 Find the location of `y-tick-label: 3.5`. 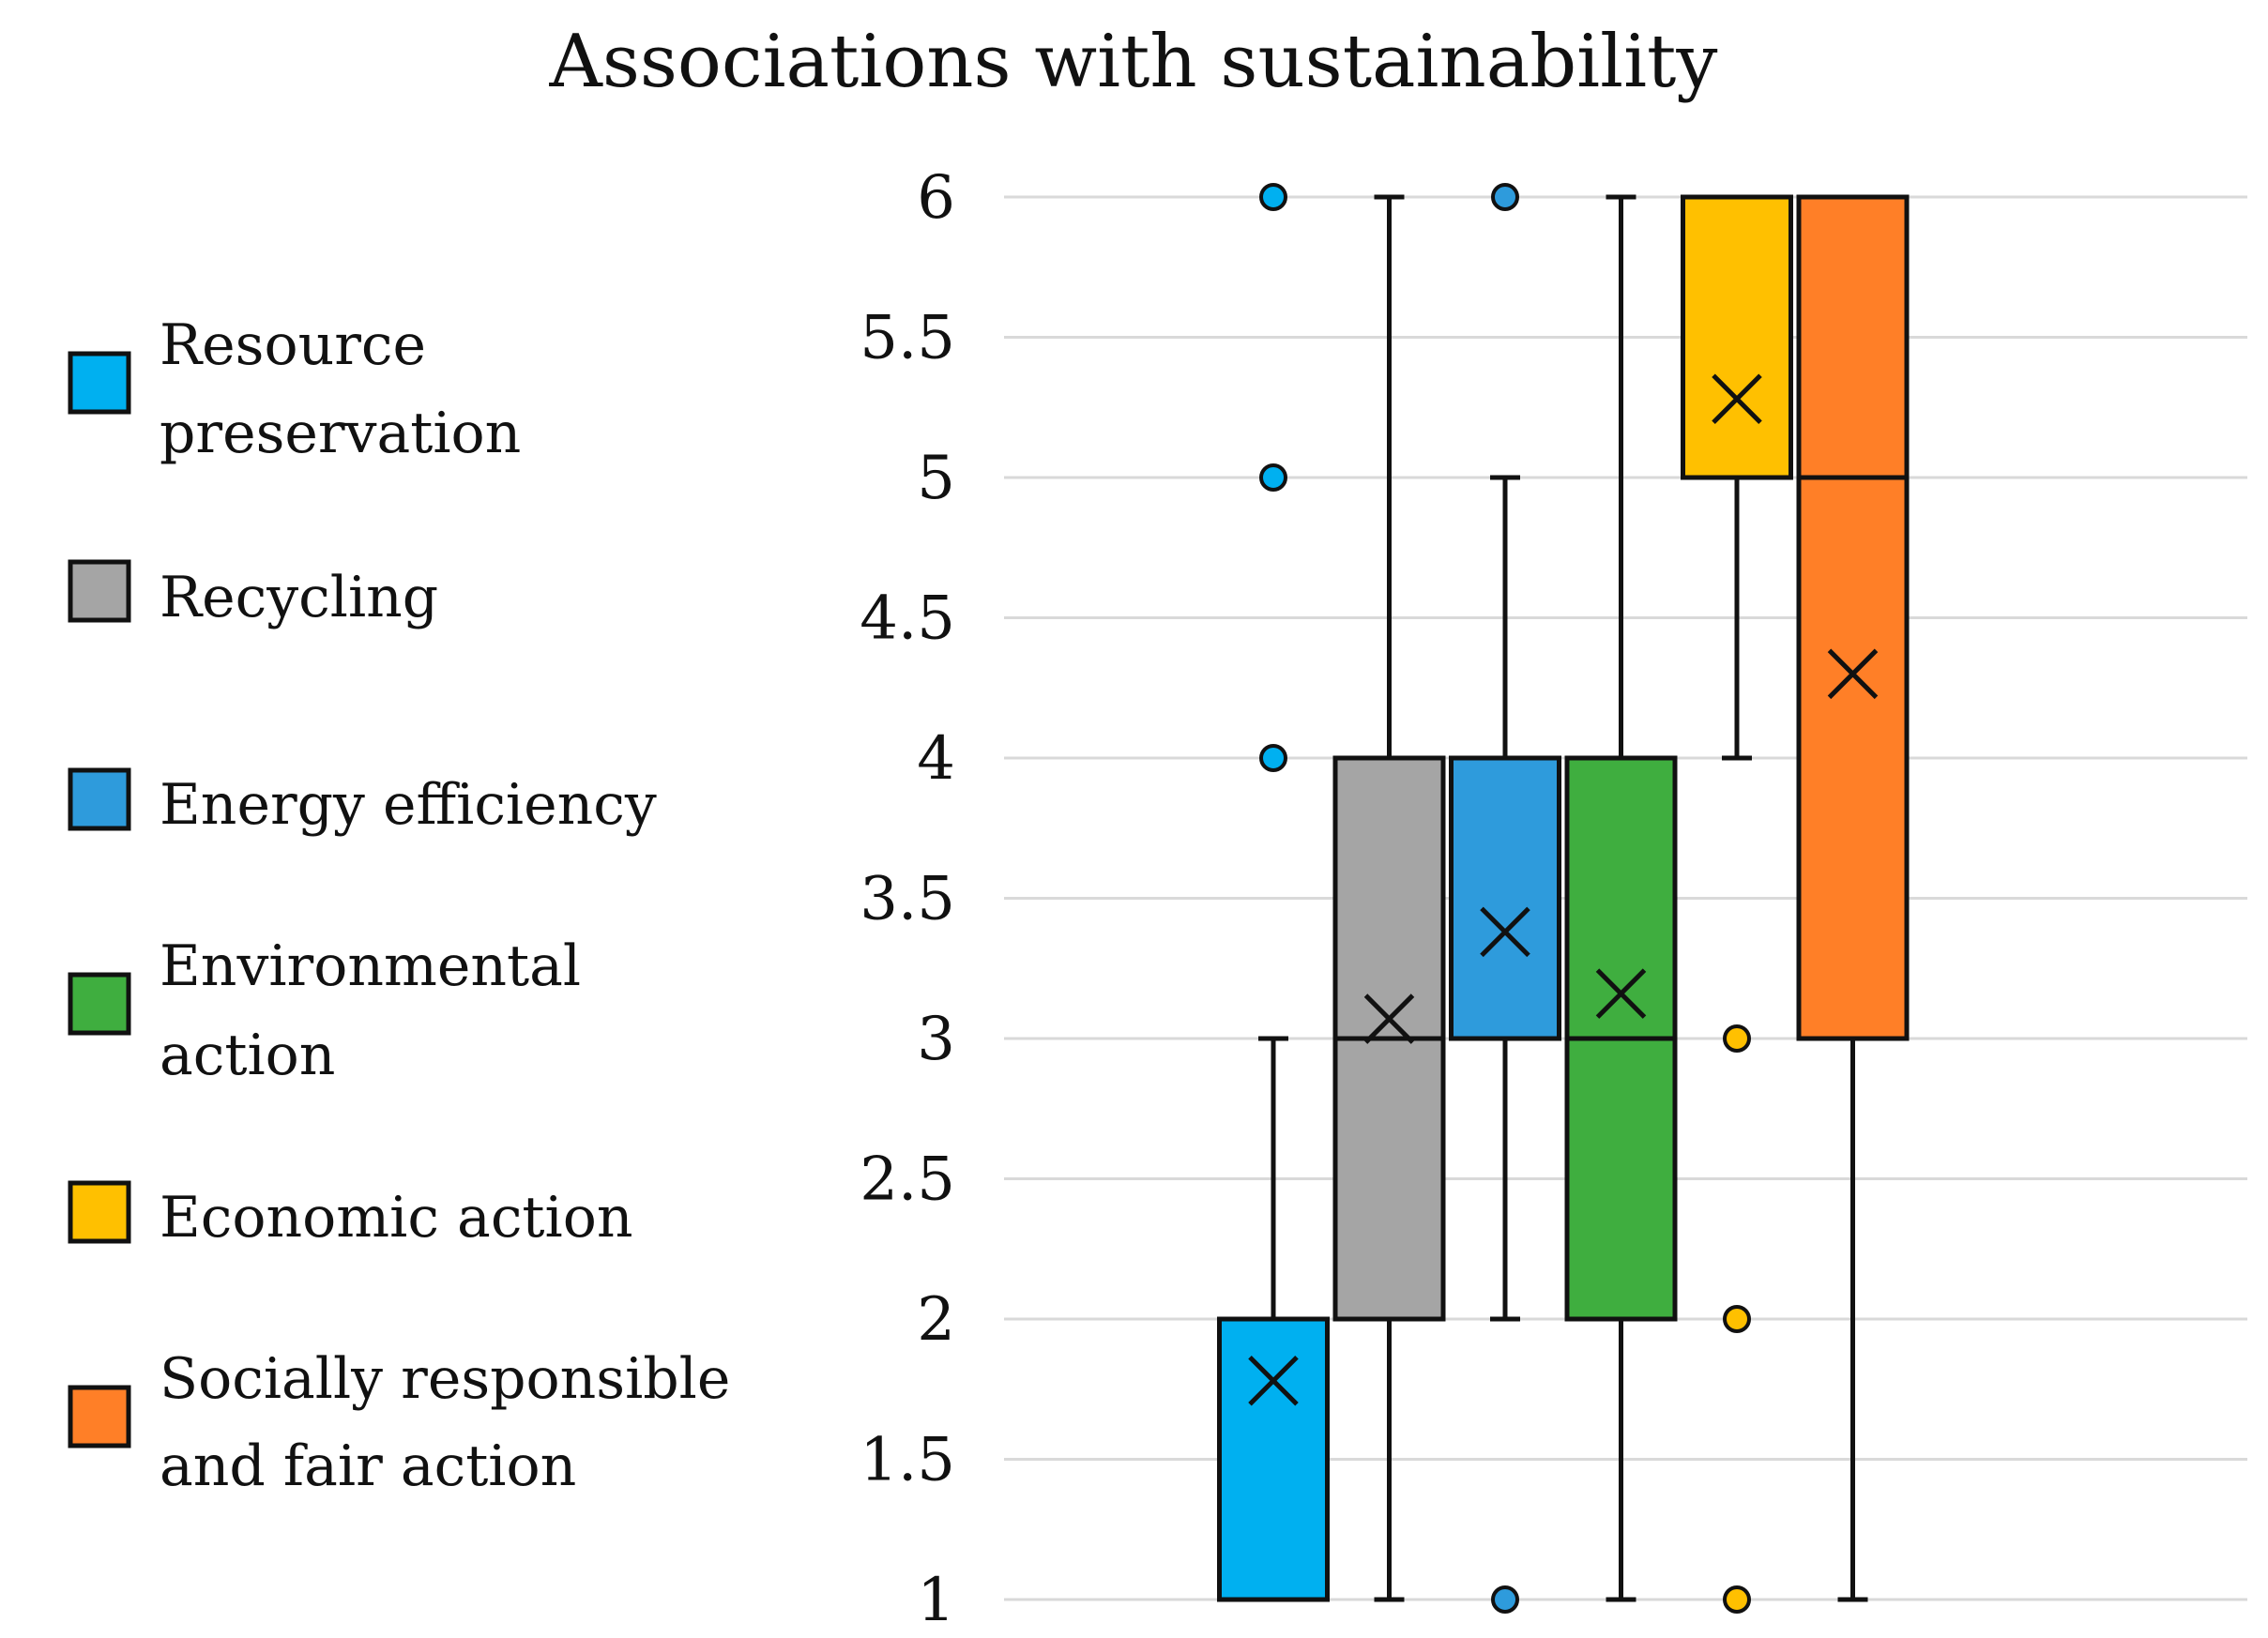

y-tick-label: 3.5 is located at coordinates (907, 899).